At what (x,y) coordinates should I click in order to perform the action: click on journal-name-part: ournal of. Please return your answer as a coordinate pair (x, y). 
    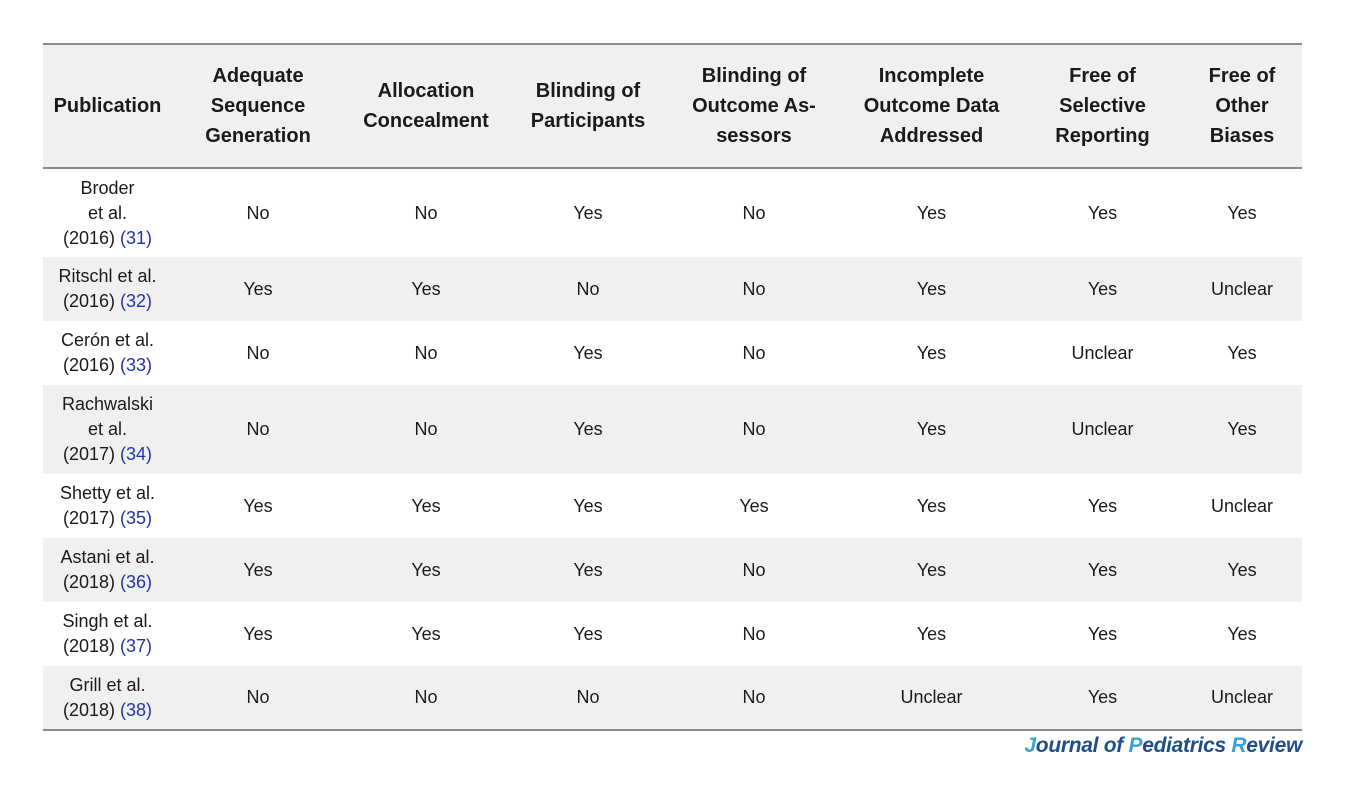
    Looking at the image, I should click on (1082, 745).